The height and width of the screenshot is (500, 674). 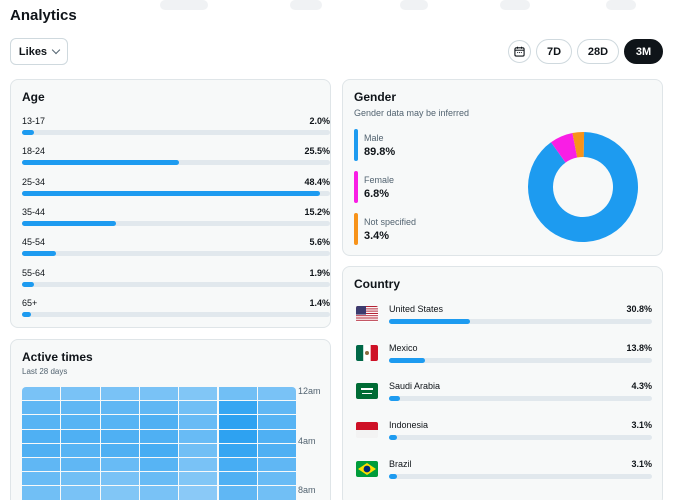 What do you see at coordinates (309, 391) in the screenshot?
I see `heatmap-hour-label: 12am` at bounding box center [309, 391].